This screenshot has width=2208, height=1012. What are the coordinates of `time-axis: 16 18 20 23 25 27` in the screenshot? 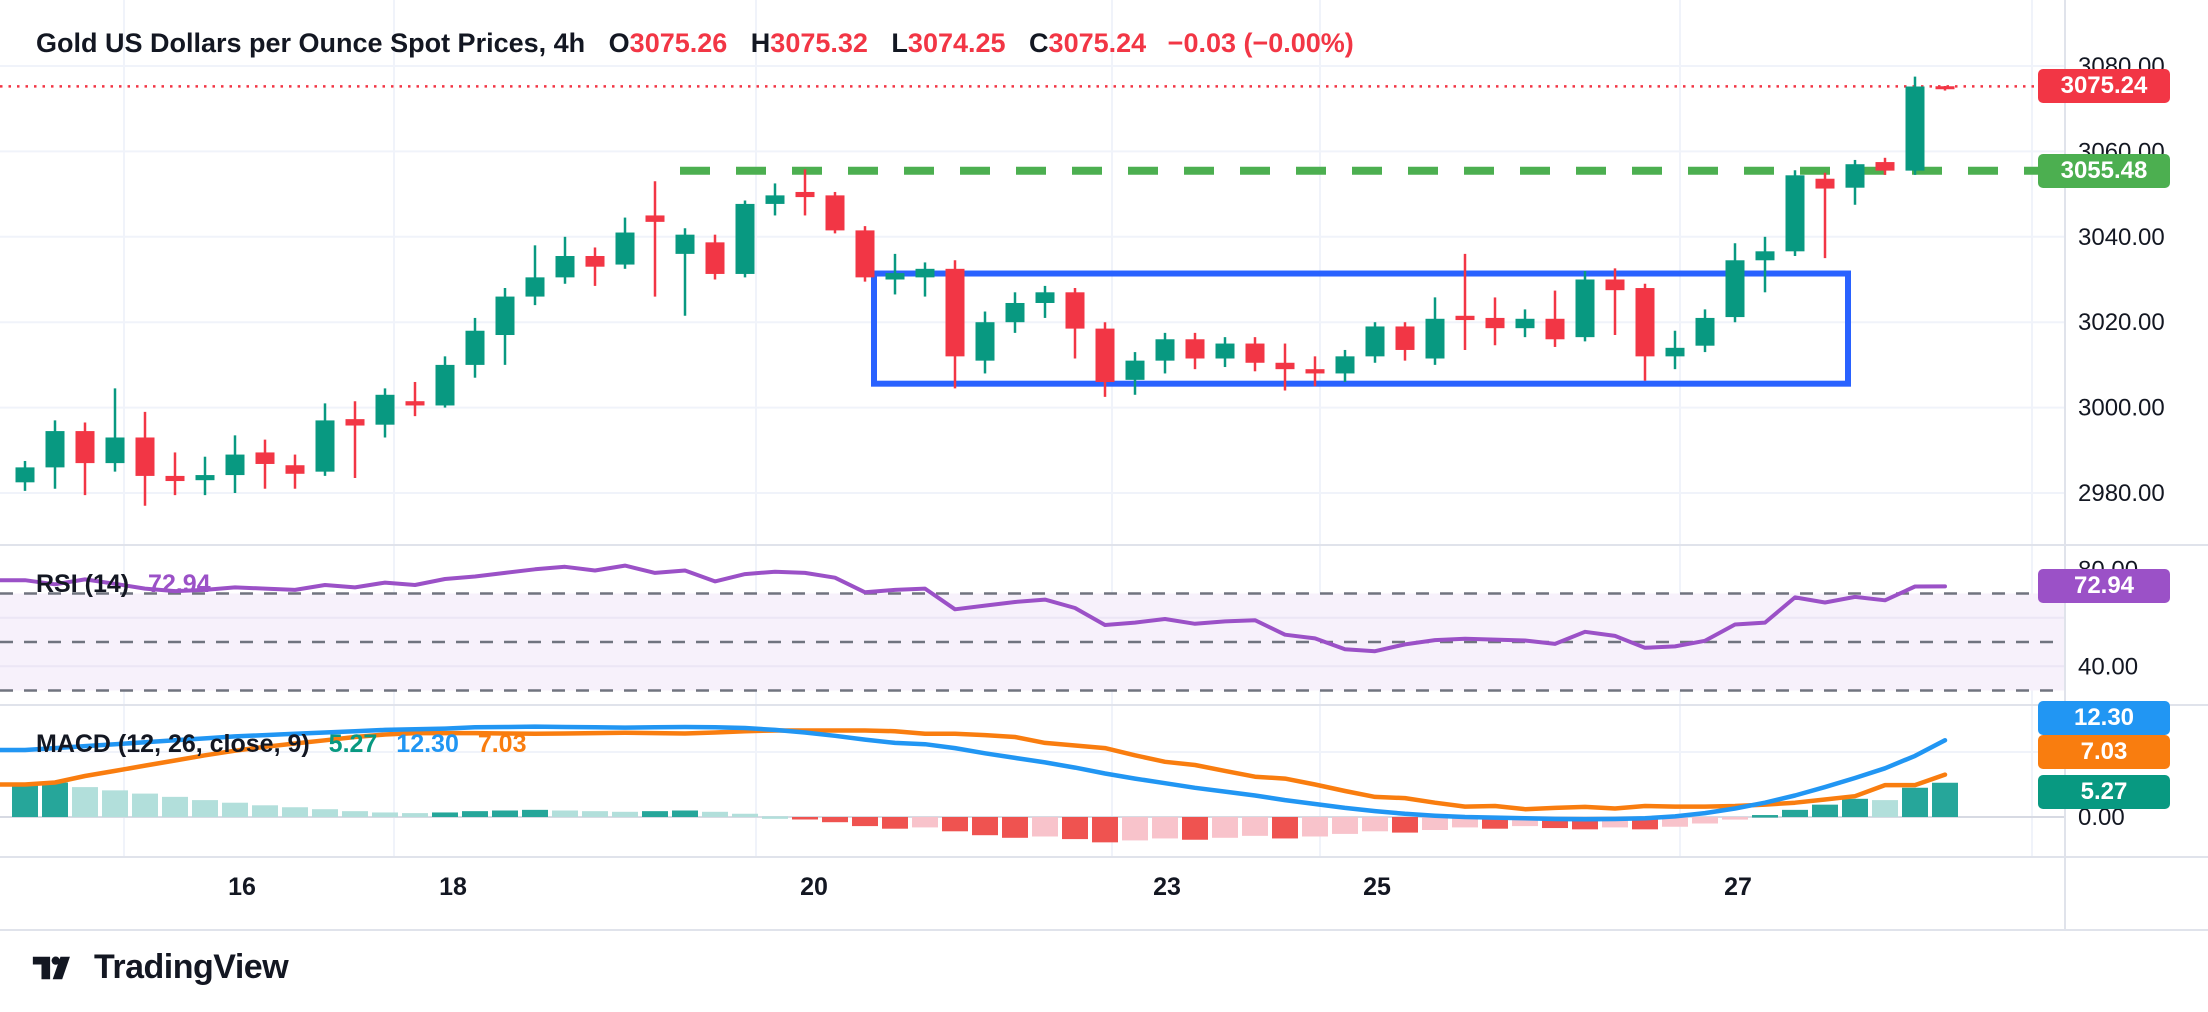 It's located at (990, 887).